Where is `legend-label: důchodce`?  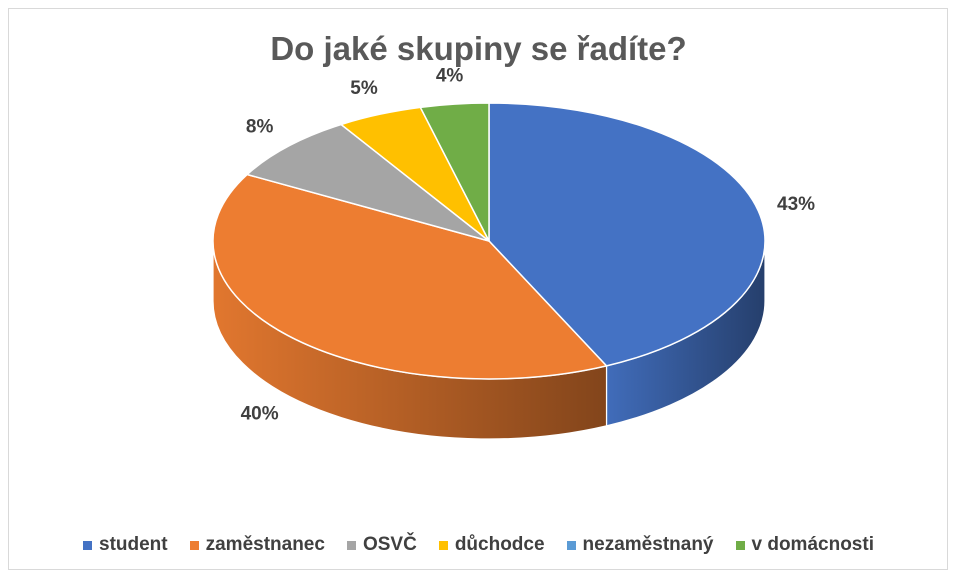 legend-label: důchodce is located at coordinates (499, 544).